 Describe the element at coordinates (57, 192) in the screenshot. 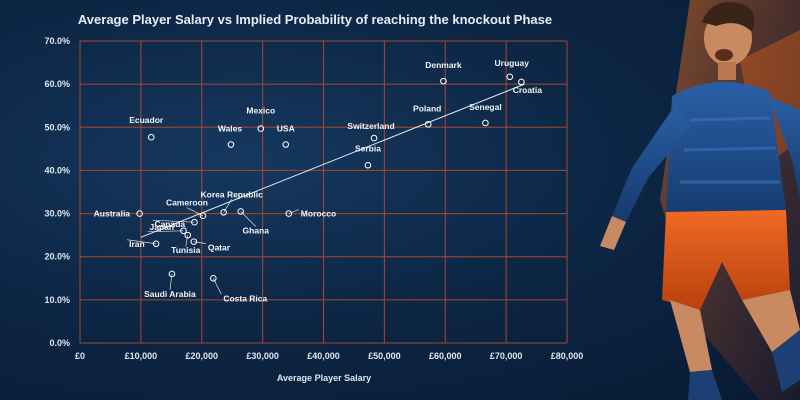

I see `y-axis-ticks: 0.0% 10.0% 20.0% 30.0% 40.0% 50.0% 60.0% 70.0%` at that location.